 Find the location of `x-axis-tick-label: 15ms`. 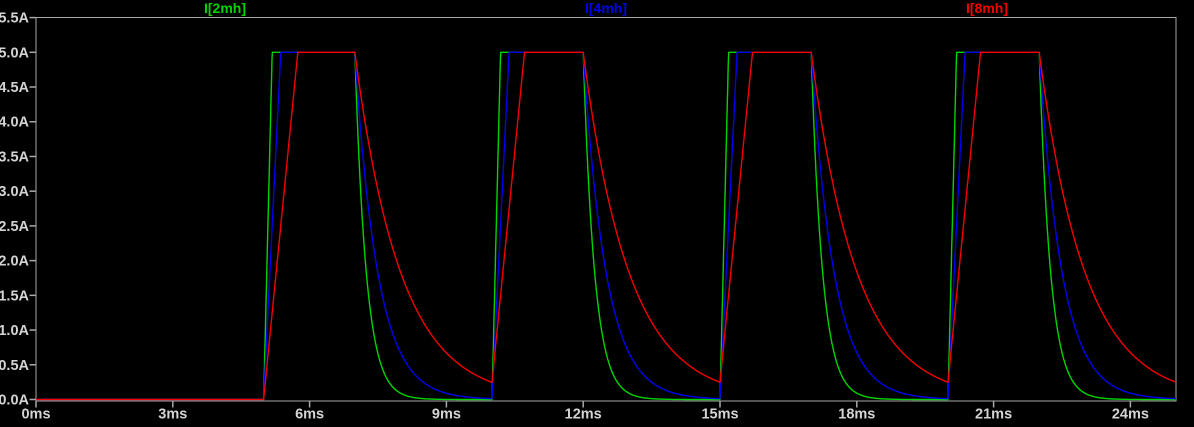

x-axis-tick-label: 15ms is located at coordinates (719, 415).